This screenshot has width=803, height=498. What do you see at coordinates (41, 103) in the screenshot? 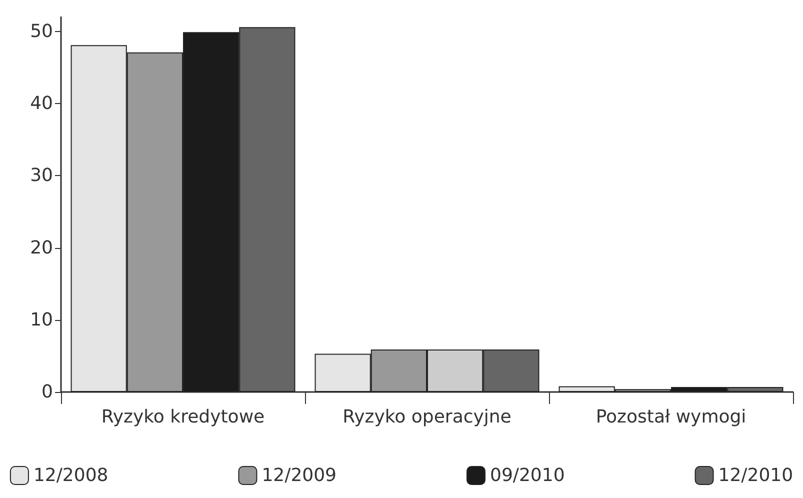
I see `y-tick-label: 40` at bounding box center [41, 103].